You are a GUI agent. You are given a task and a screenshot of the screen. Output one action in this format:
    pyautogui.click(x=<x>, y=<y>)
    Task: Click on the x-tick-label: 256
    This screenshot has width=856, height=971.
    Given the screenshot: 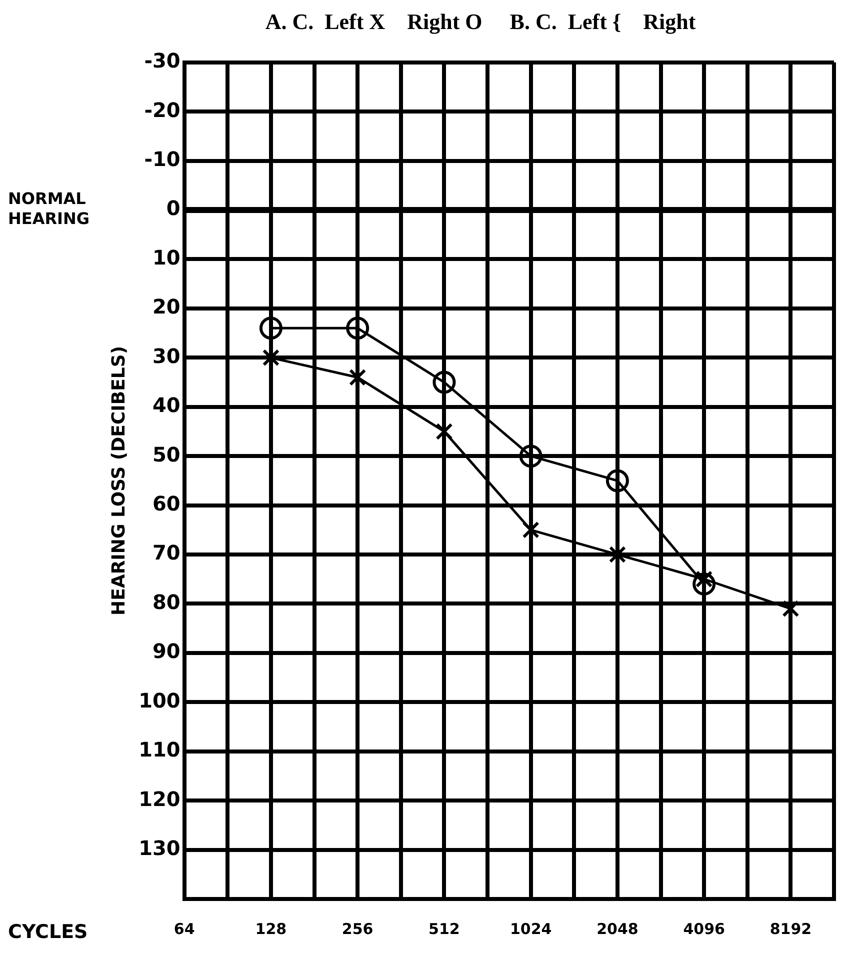 What is the action you would take?
    pyautogui.click(x=358, y=929)
    